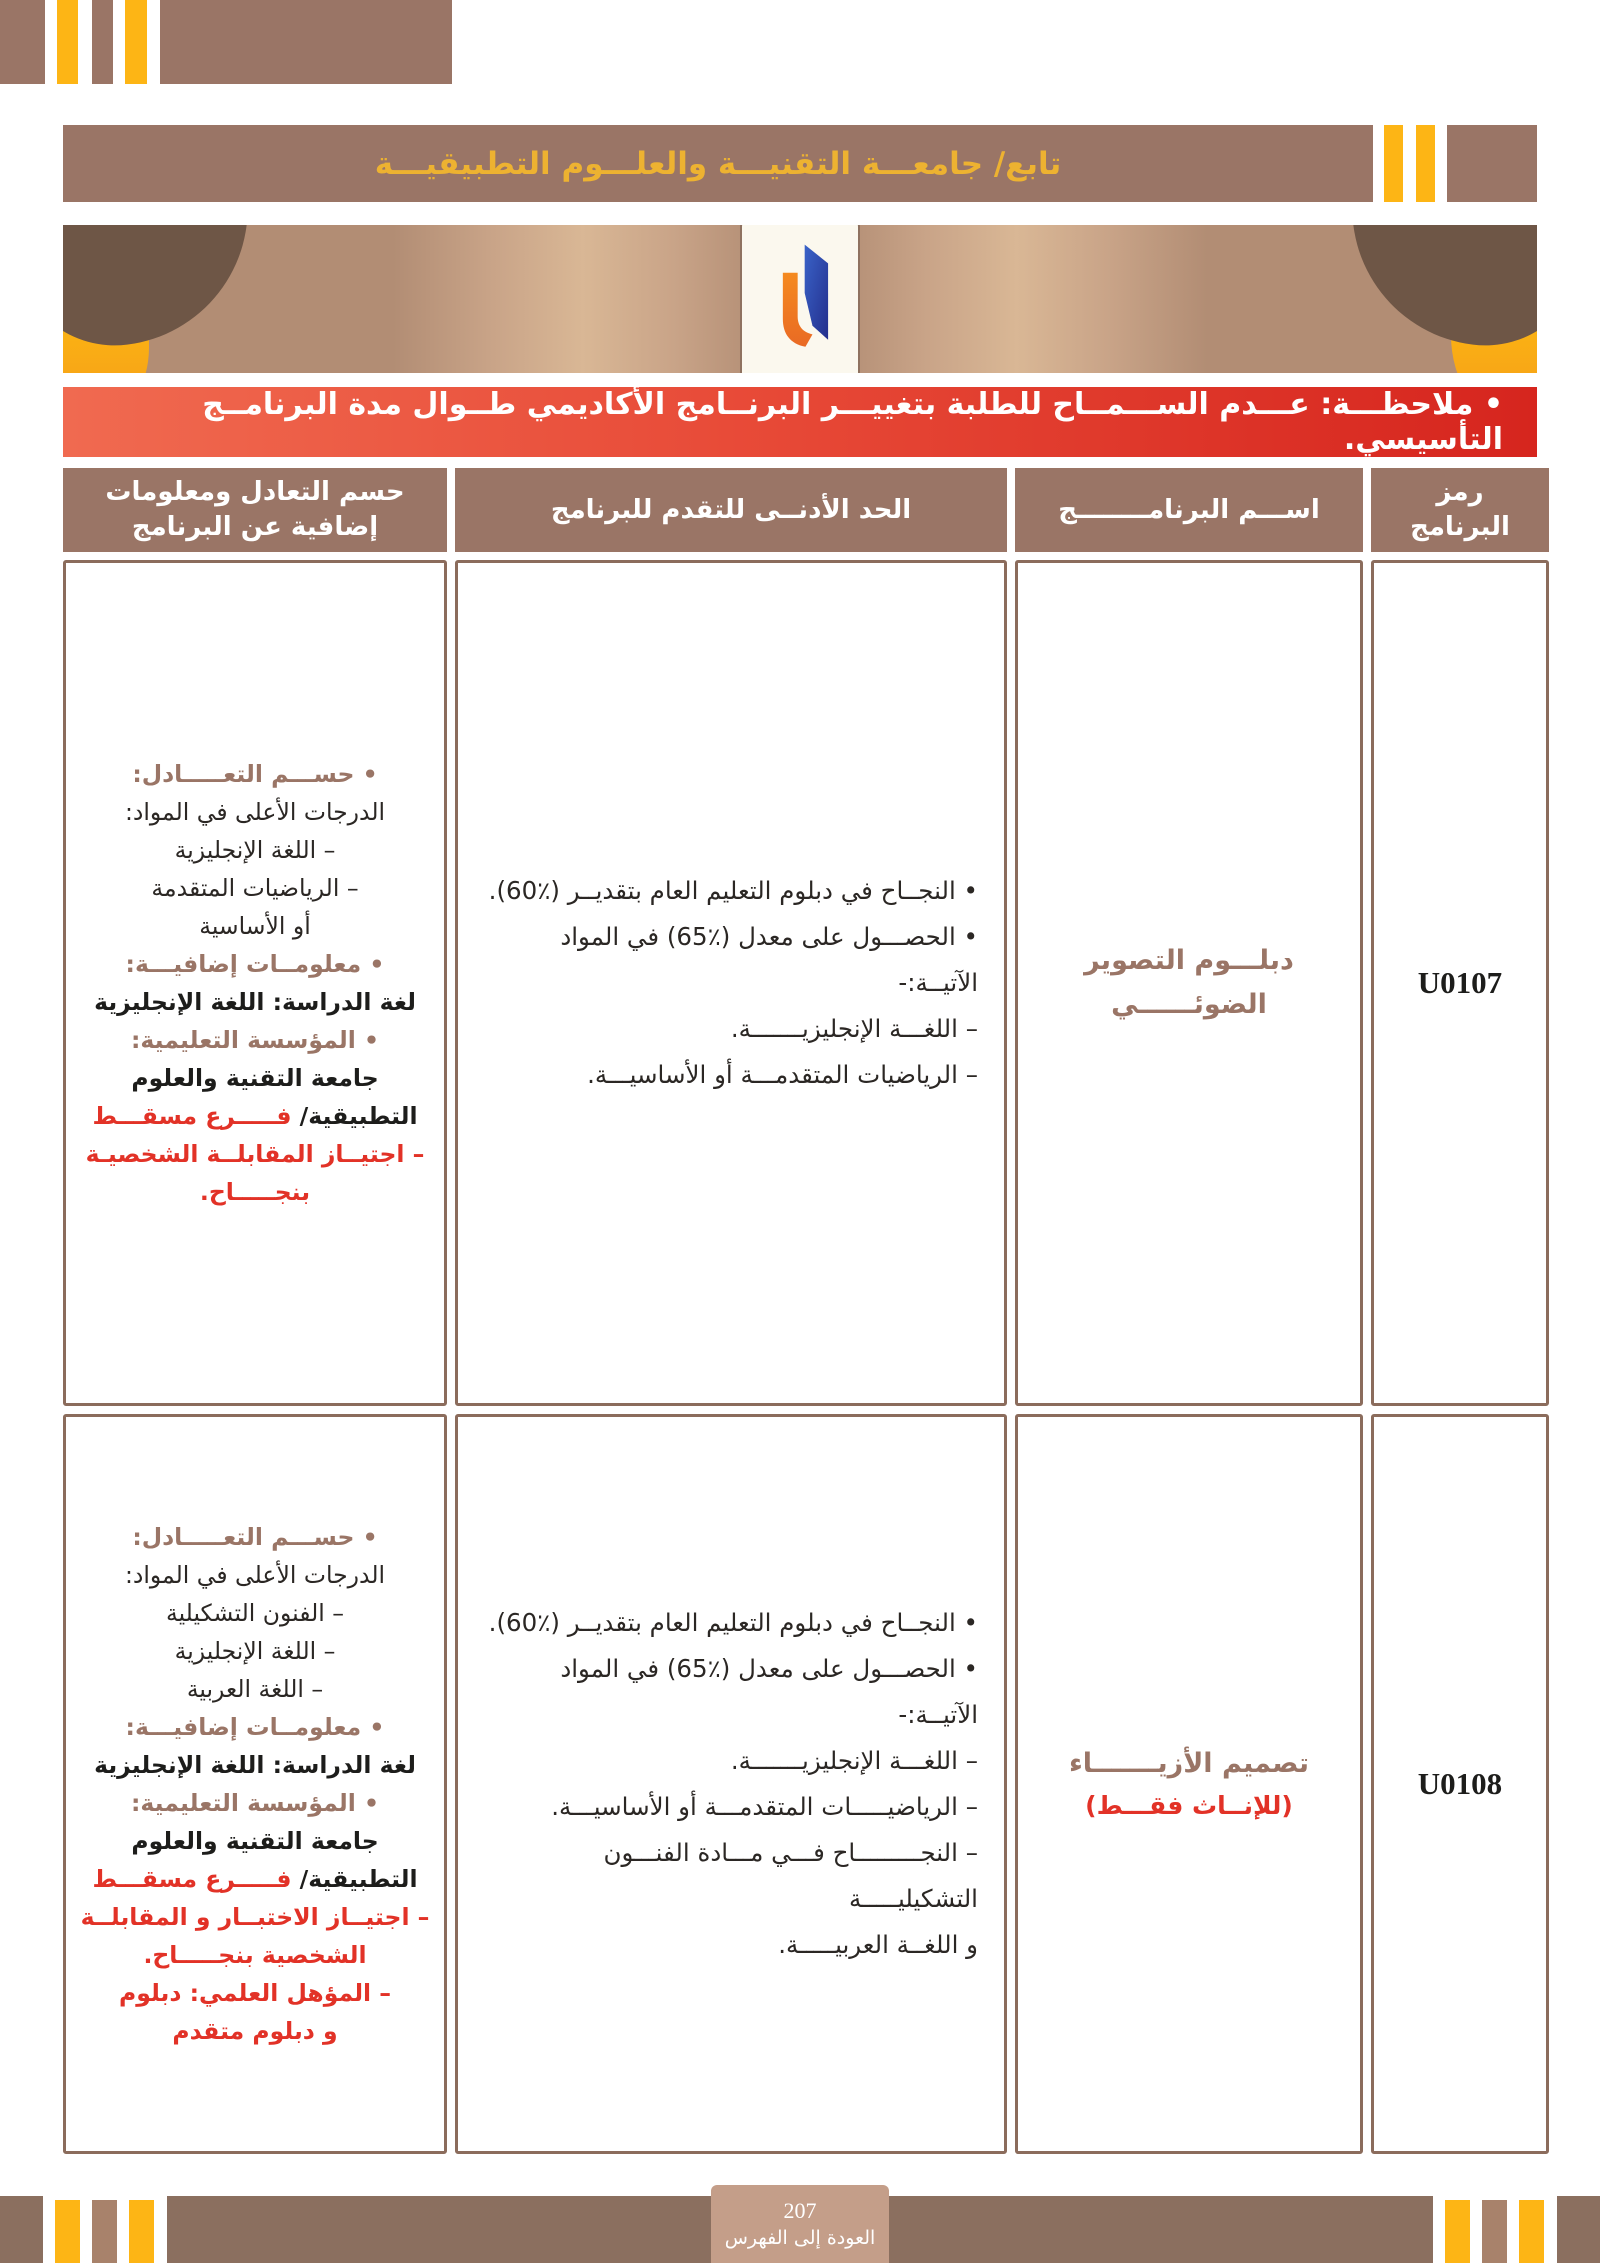 This screenshot has height=2263, width=1600. What do you see at coordinates (255, 1689) in the screenshot?
I see `tiebreak-subject: – اللغة العربية` at bounding box center [255, 1689].